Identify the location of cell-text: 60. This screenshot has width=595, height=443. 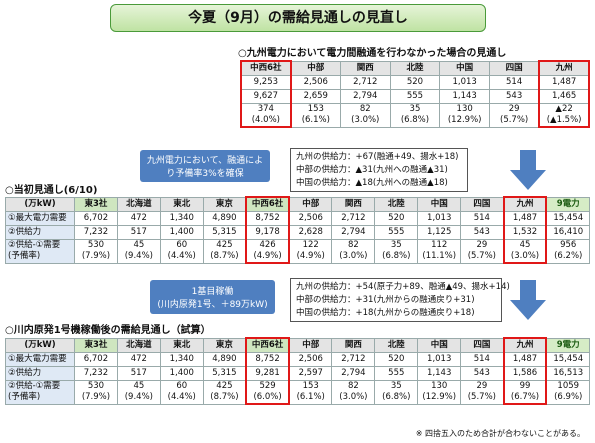
(182, 245).